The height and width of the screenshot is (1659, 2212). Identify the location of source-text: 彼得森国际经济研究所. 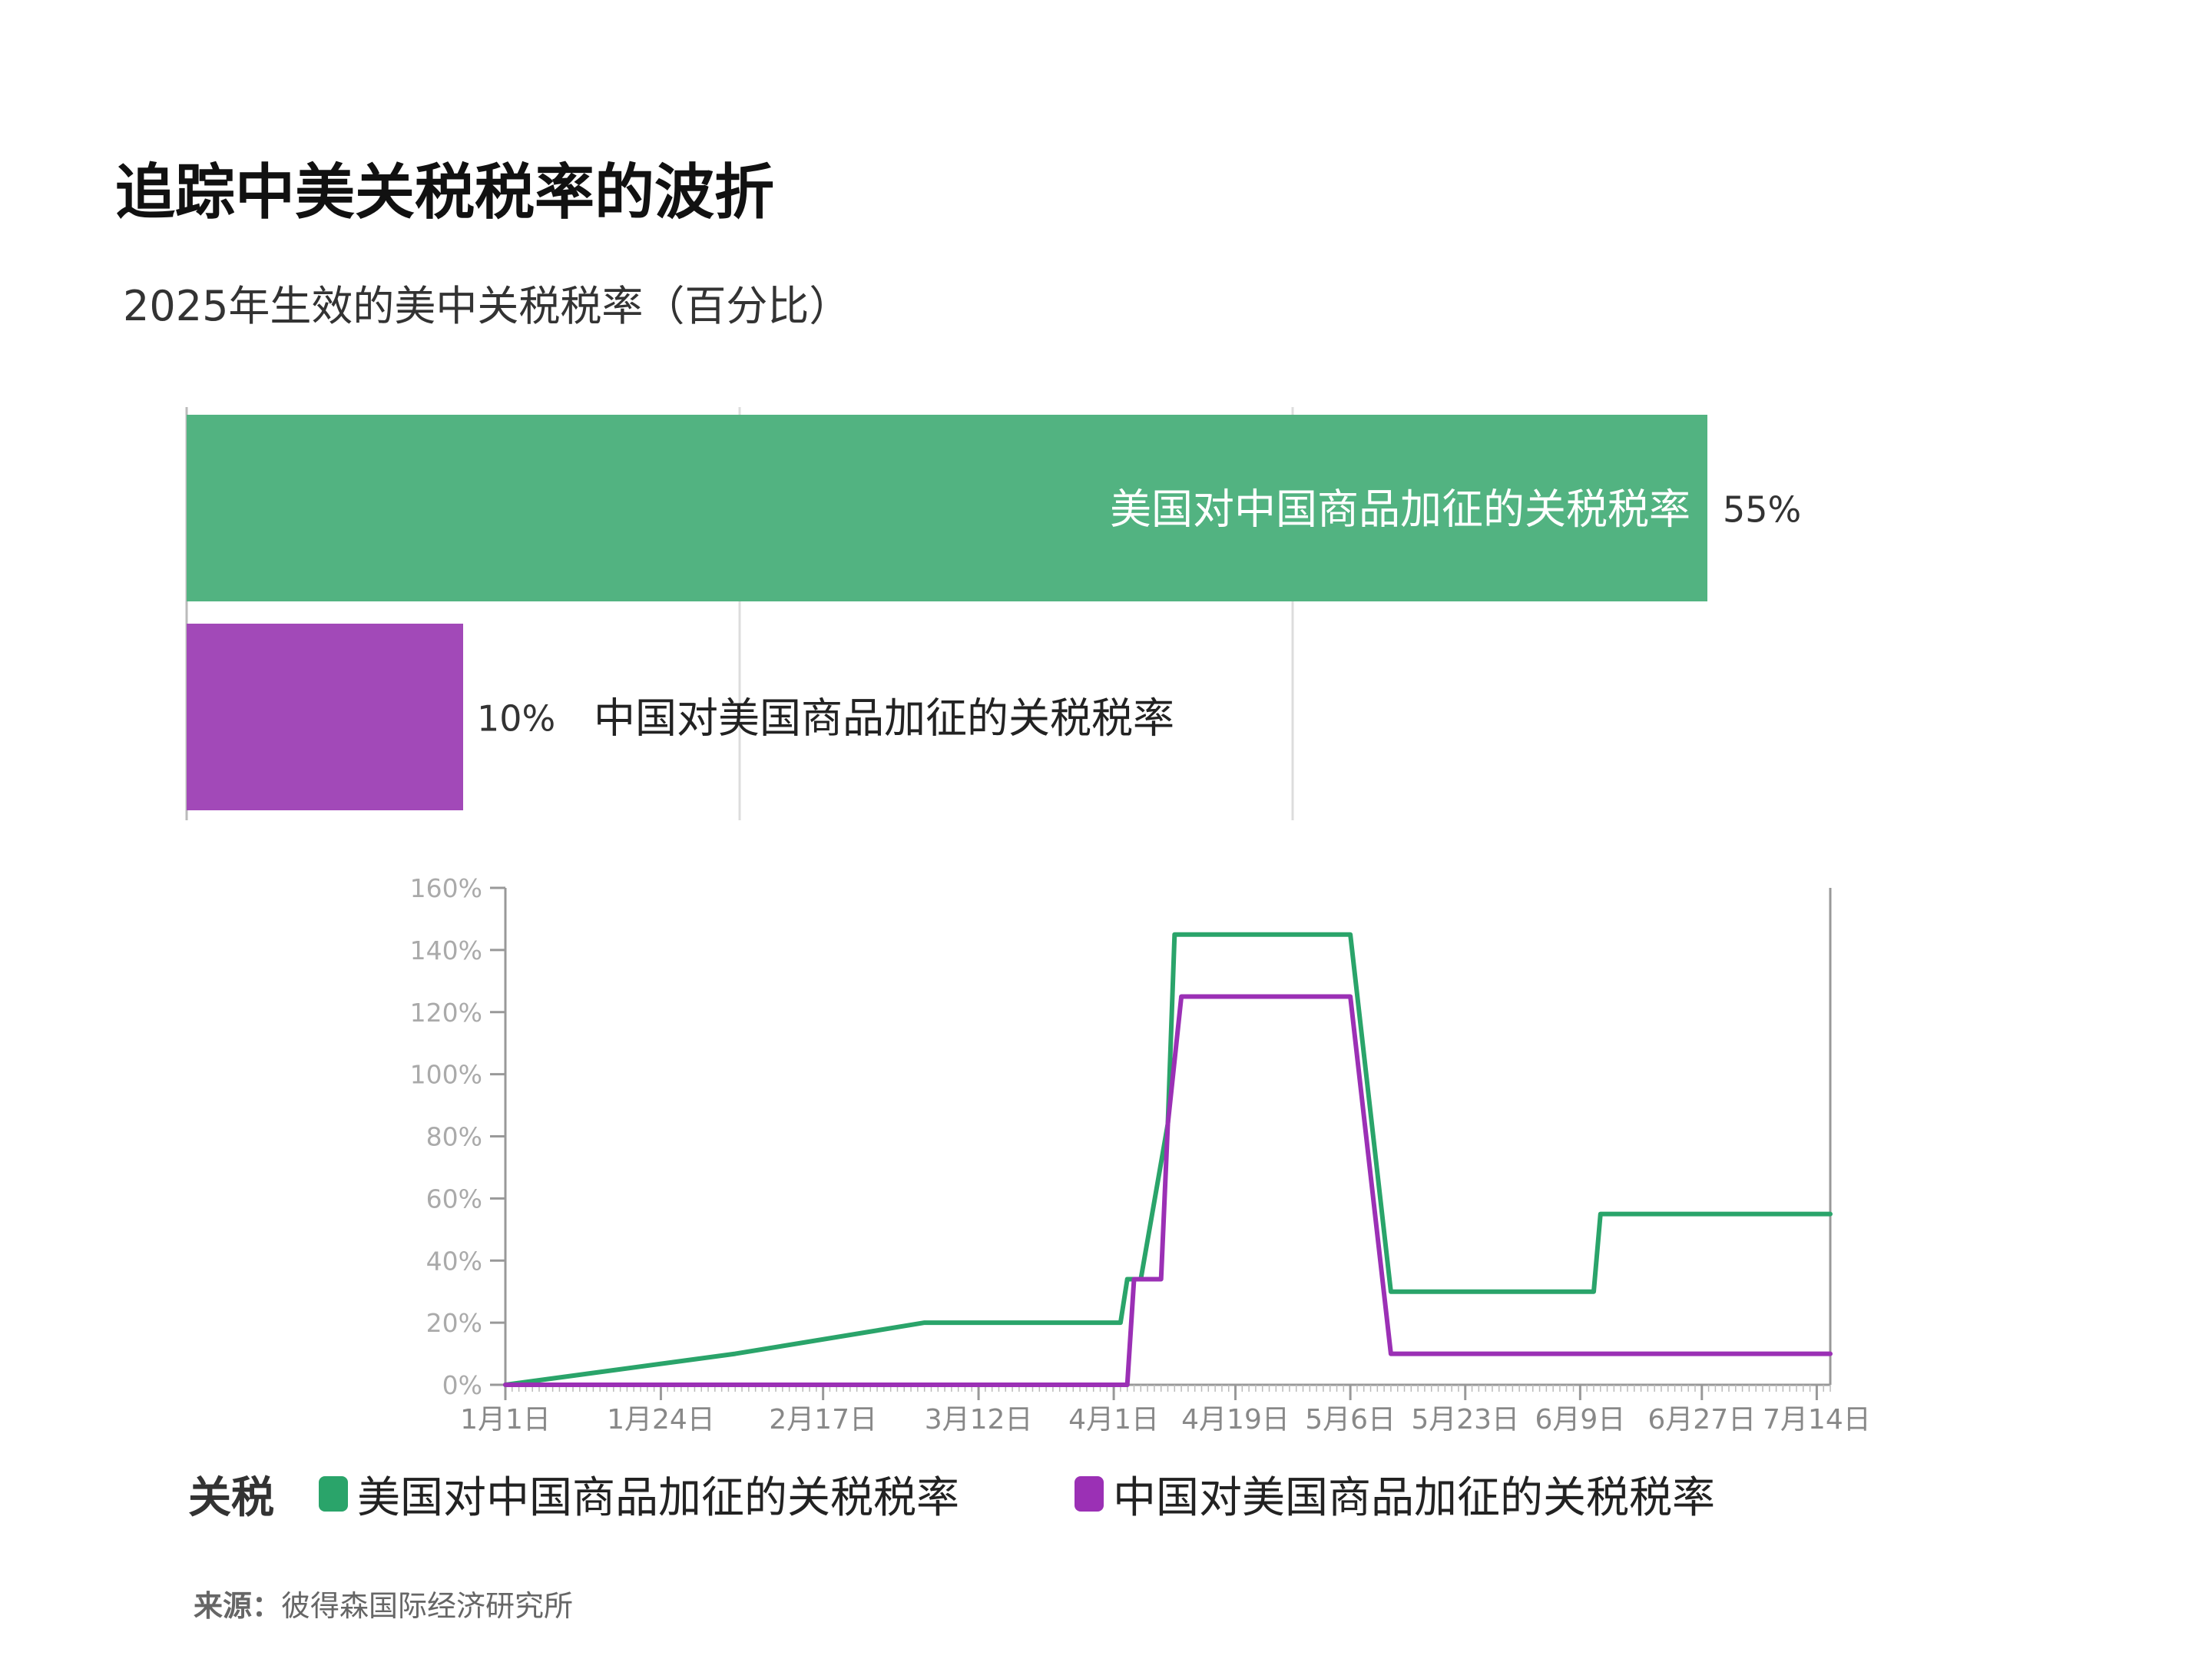
(428, 1606).